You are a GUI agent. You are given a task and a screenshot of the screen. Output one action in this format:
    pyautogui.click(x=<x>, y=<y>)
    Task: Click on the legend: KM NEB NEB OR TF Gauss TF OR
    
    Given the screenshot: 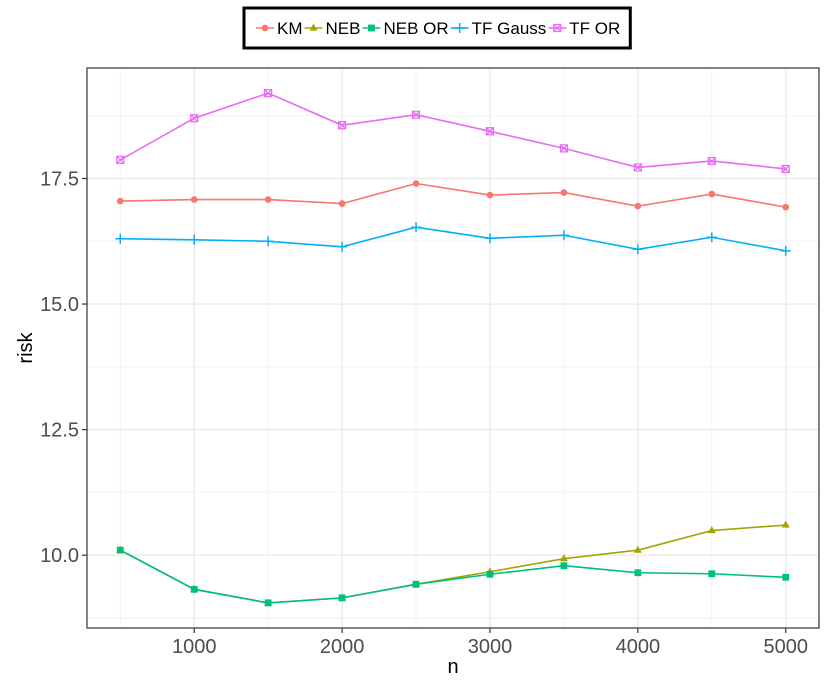 What is the action you would take?
    pyautogui.click(x=437, y=28)
    